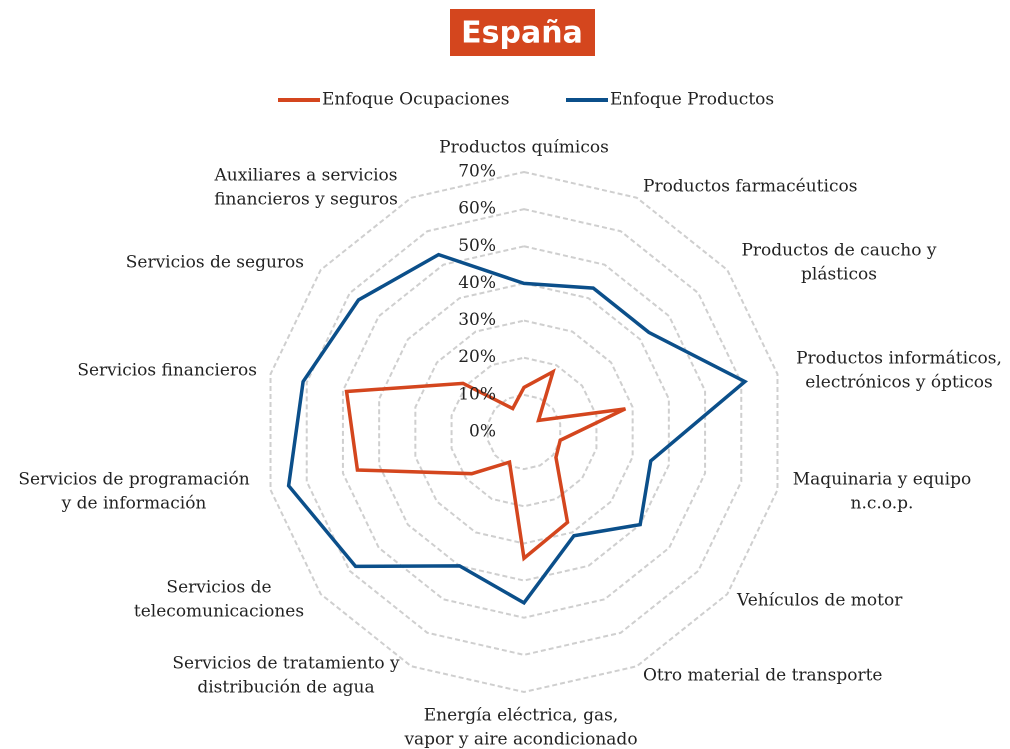  I want to click on category-label: Productos químicos, so click(524, 148).